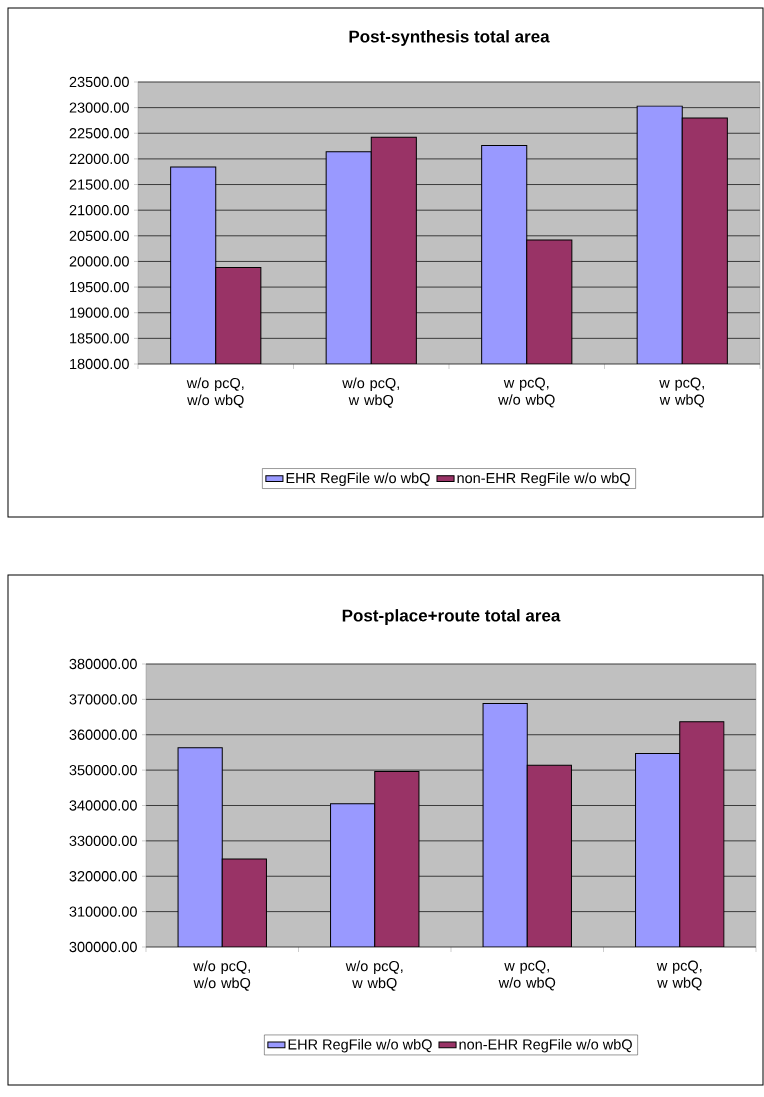 The height and width of the screenshot is (1097, 764). I want to click on y-tick-label: 310000.00, so click(103, 911).